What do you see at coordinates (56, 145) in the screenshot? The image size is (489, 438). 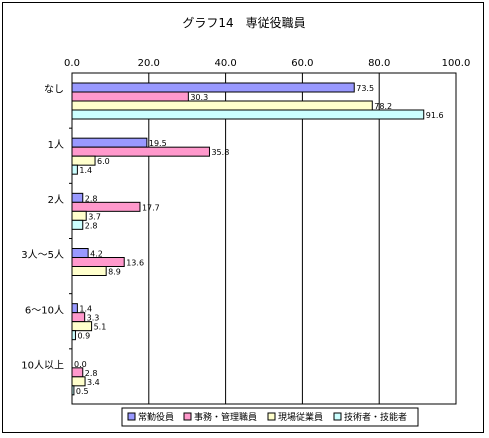 I see `category-label: 1人` at bounding box center [56, 145].